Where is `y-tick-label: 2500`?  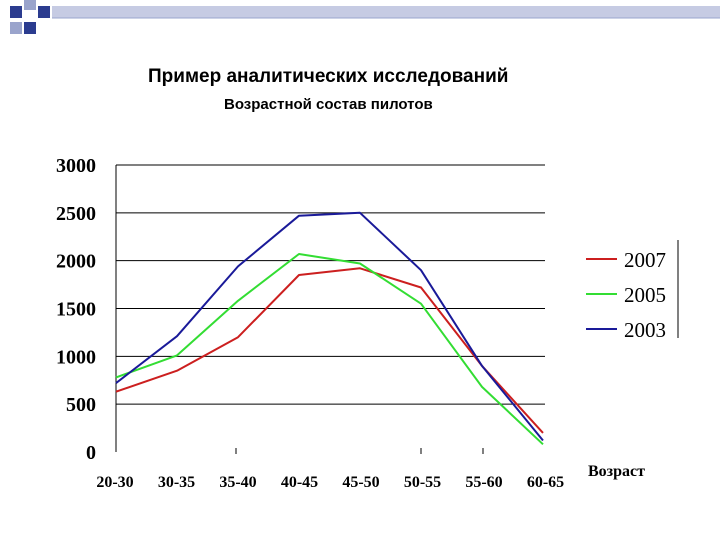 y-tick-label: 2500 is located at coordinates (76, 214).